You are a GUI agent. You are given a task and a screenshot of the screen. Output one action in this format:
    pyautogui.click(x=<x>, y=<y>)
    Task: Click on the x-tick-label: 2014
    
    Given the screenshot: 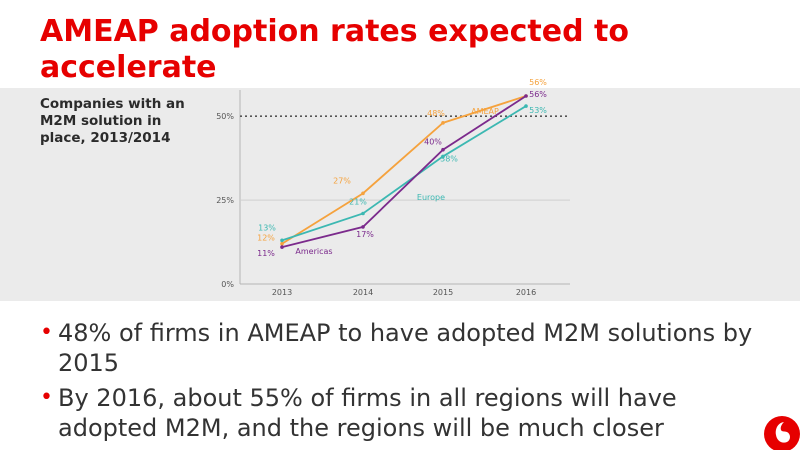 What is the action you would take?
    pyautogui.click(x=363, y=292)
    